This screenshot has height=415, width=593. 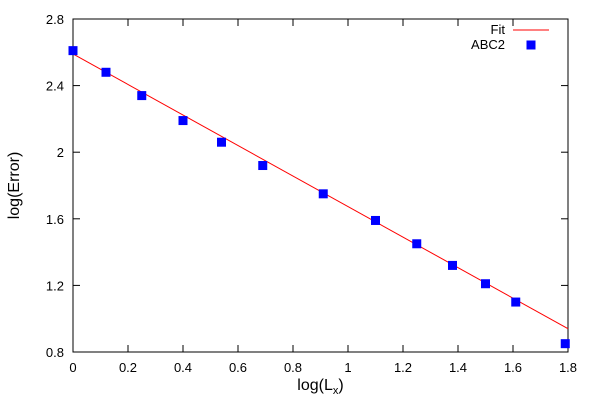 What do you see at coordinates (55, 219) in the screenshot?
I see `y-tick-label: 1.6` at bounding box center [55, 219].